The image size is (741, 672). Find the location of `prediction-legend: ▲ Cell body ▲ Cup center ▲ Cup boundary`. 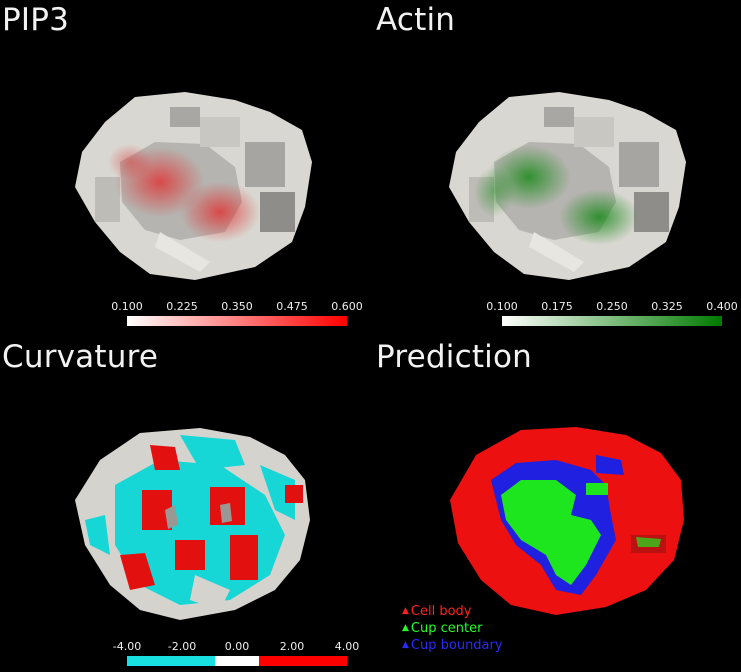

prediction-legend: ▲ Cell body ▲ Cup center ▲ Cup boundary is located at coordinates (452, 628).